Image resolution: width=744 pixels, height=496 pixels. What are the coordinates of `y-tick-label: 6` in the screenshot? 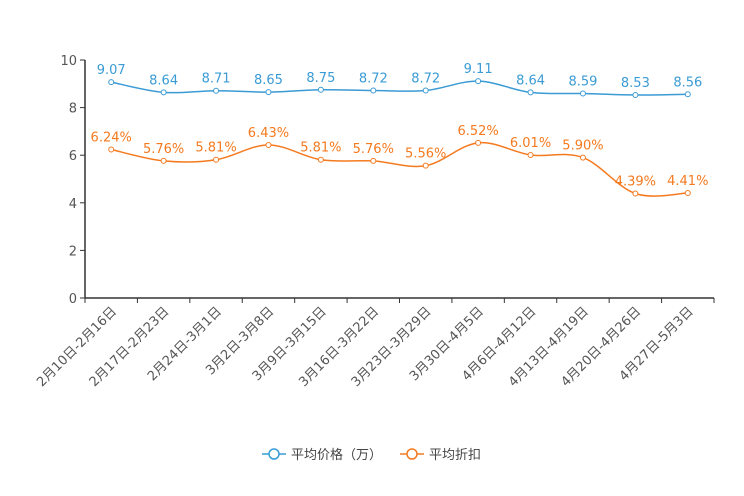 It's located at (73, 156).